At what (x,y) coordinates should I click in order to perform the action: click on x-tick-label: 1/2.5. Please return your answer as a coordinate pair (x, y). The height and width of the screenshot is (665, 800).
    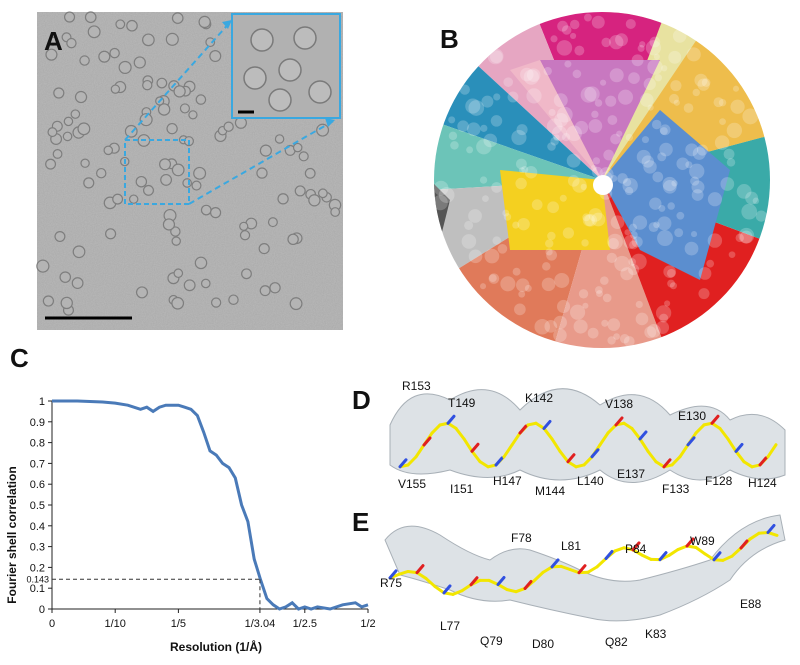
    Looking at the image, I should click on (305, 624).